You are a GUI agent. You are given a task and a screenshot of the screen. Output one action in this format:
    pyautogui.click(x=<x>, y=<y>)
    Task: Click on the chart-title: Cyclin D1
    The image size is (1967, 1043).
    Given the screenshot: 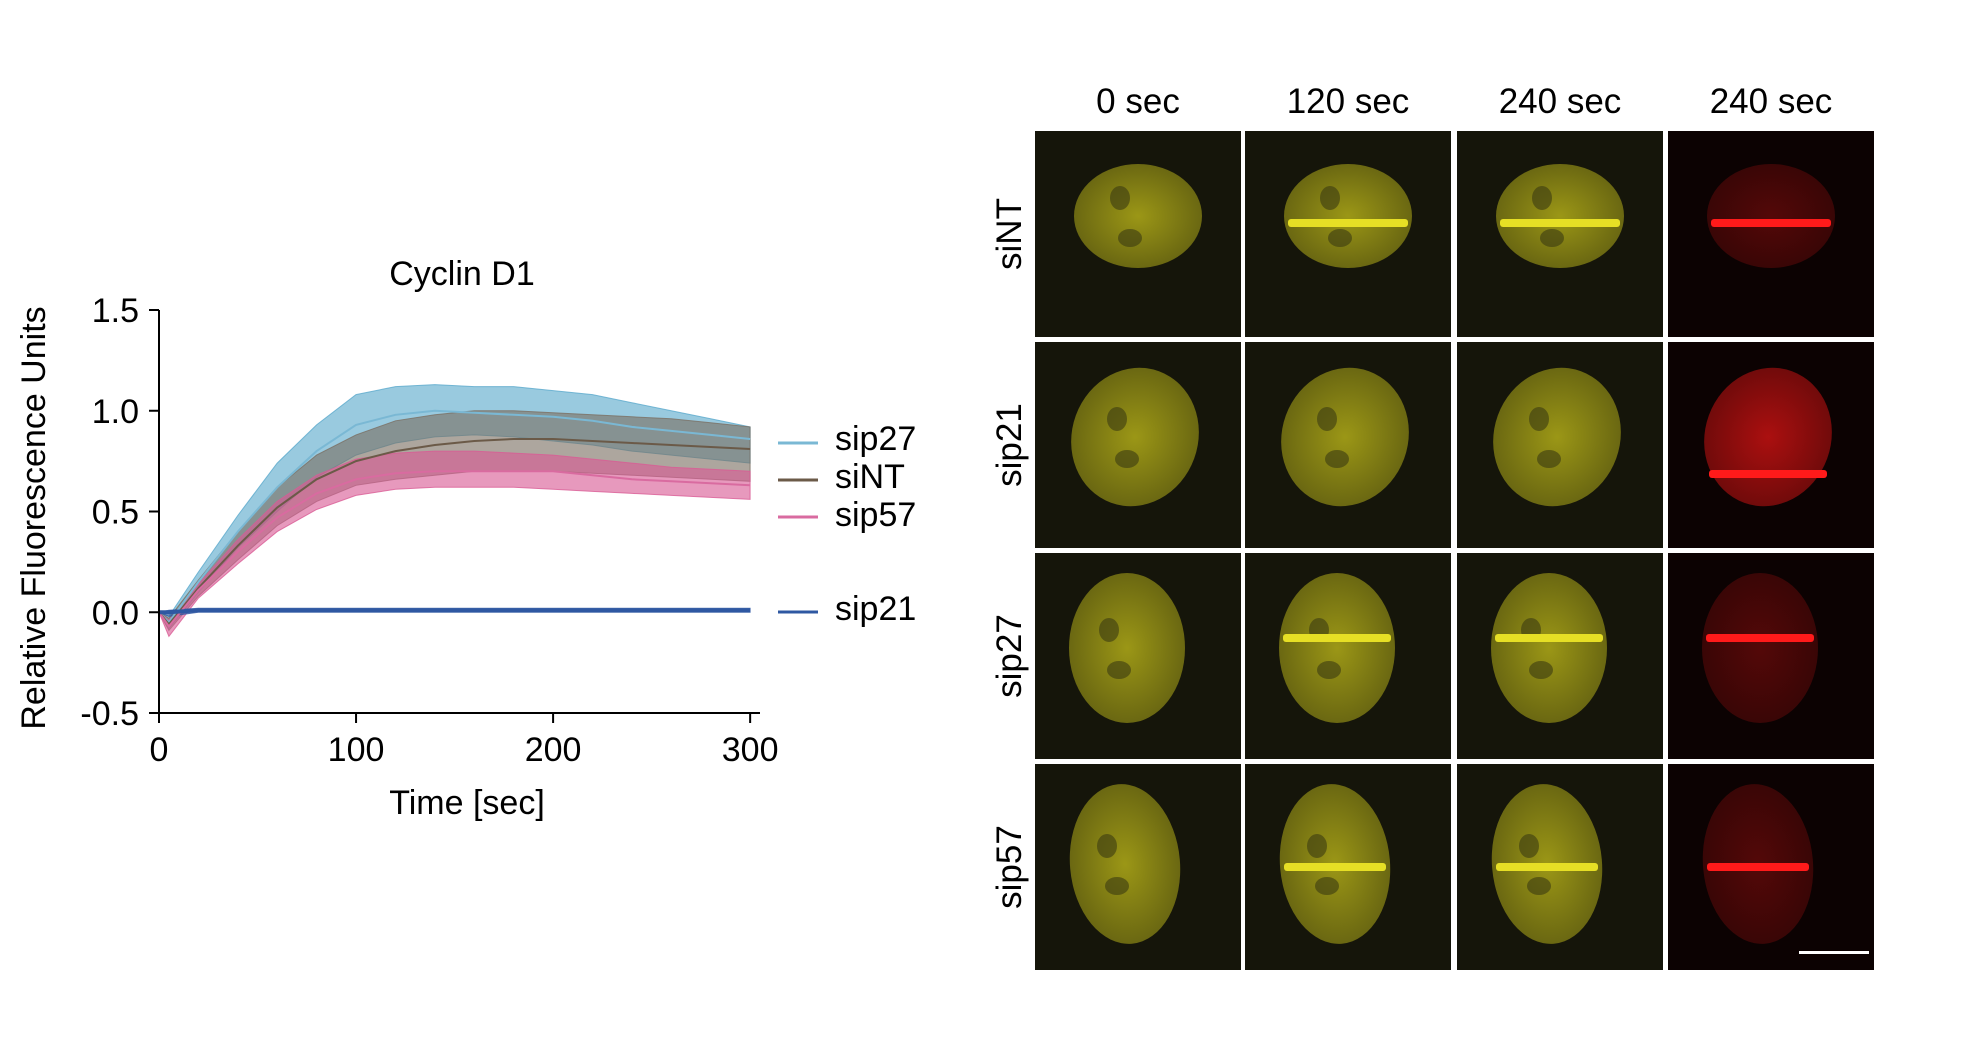 What is the action you would take?
    pyautogui.click(x=461, y=274)
    